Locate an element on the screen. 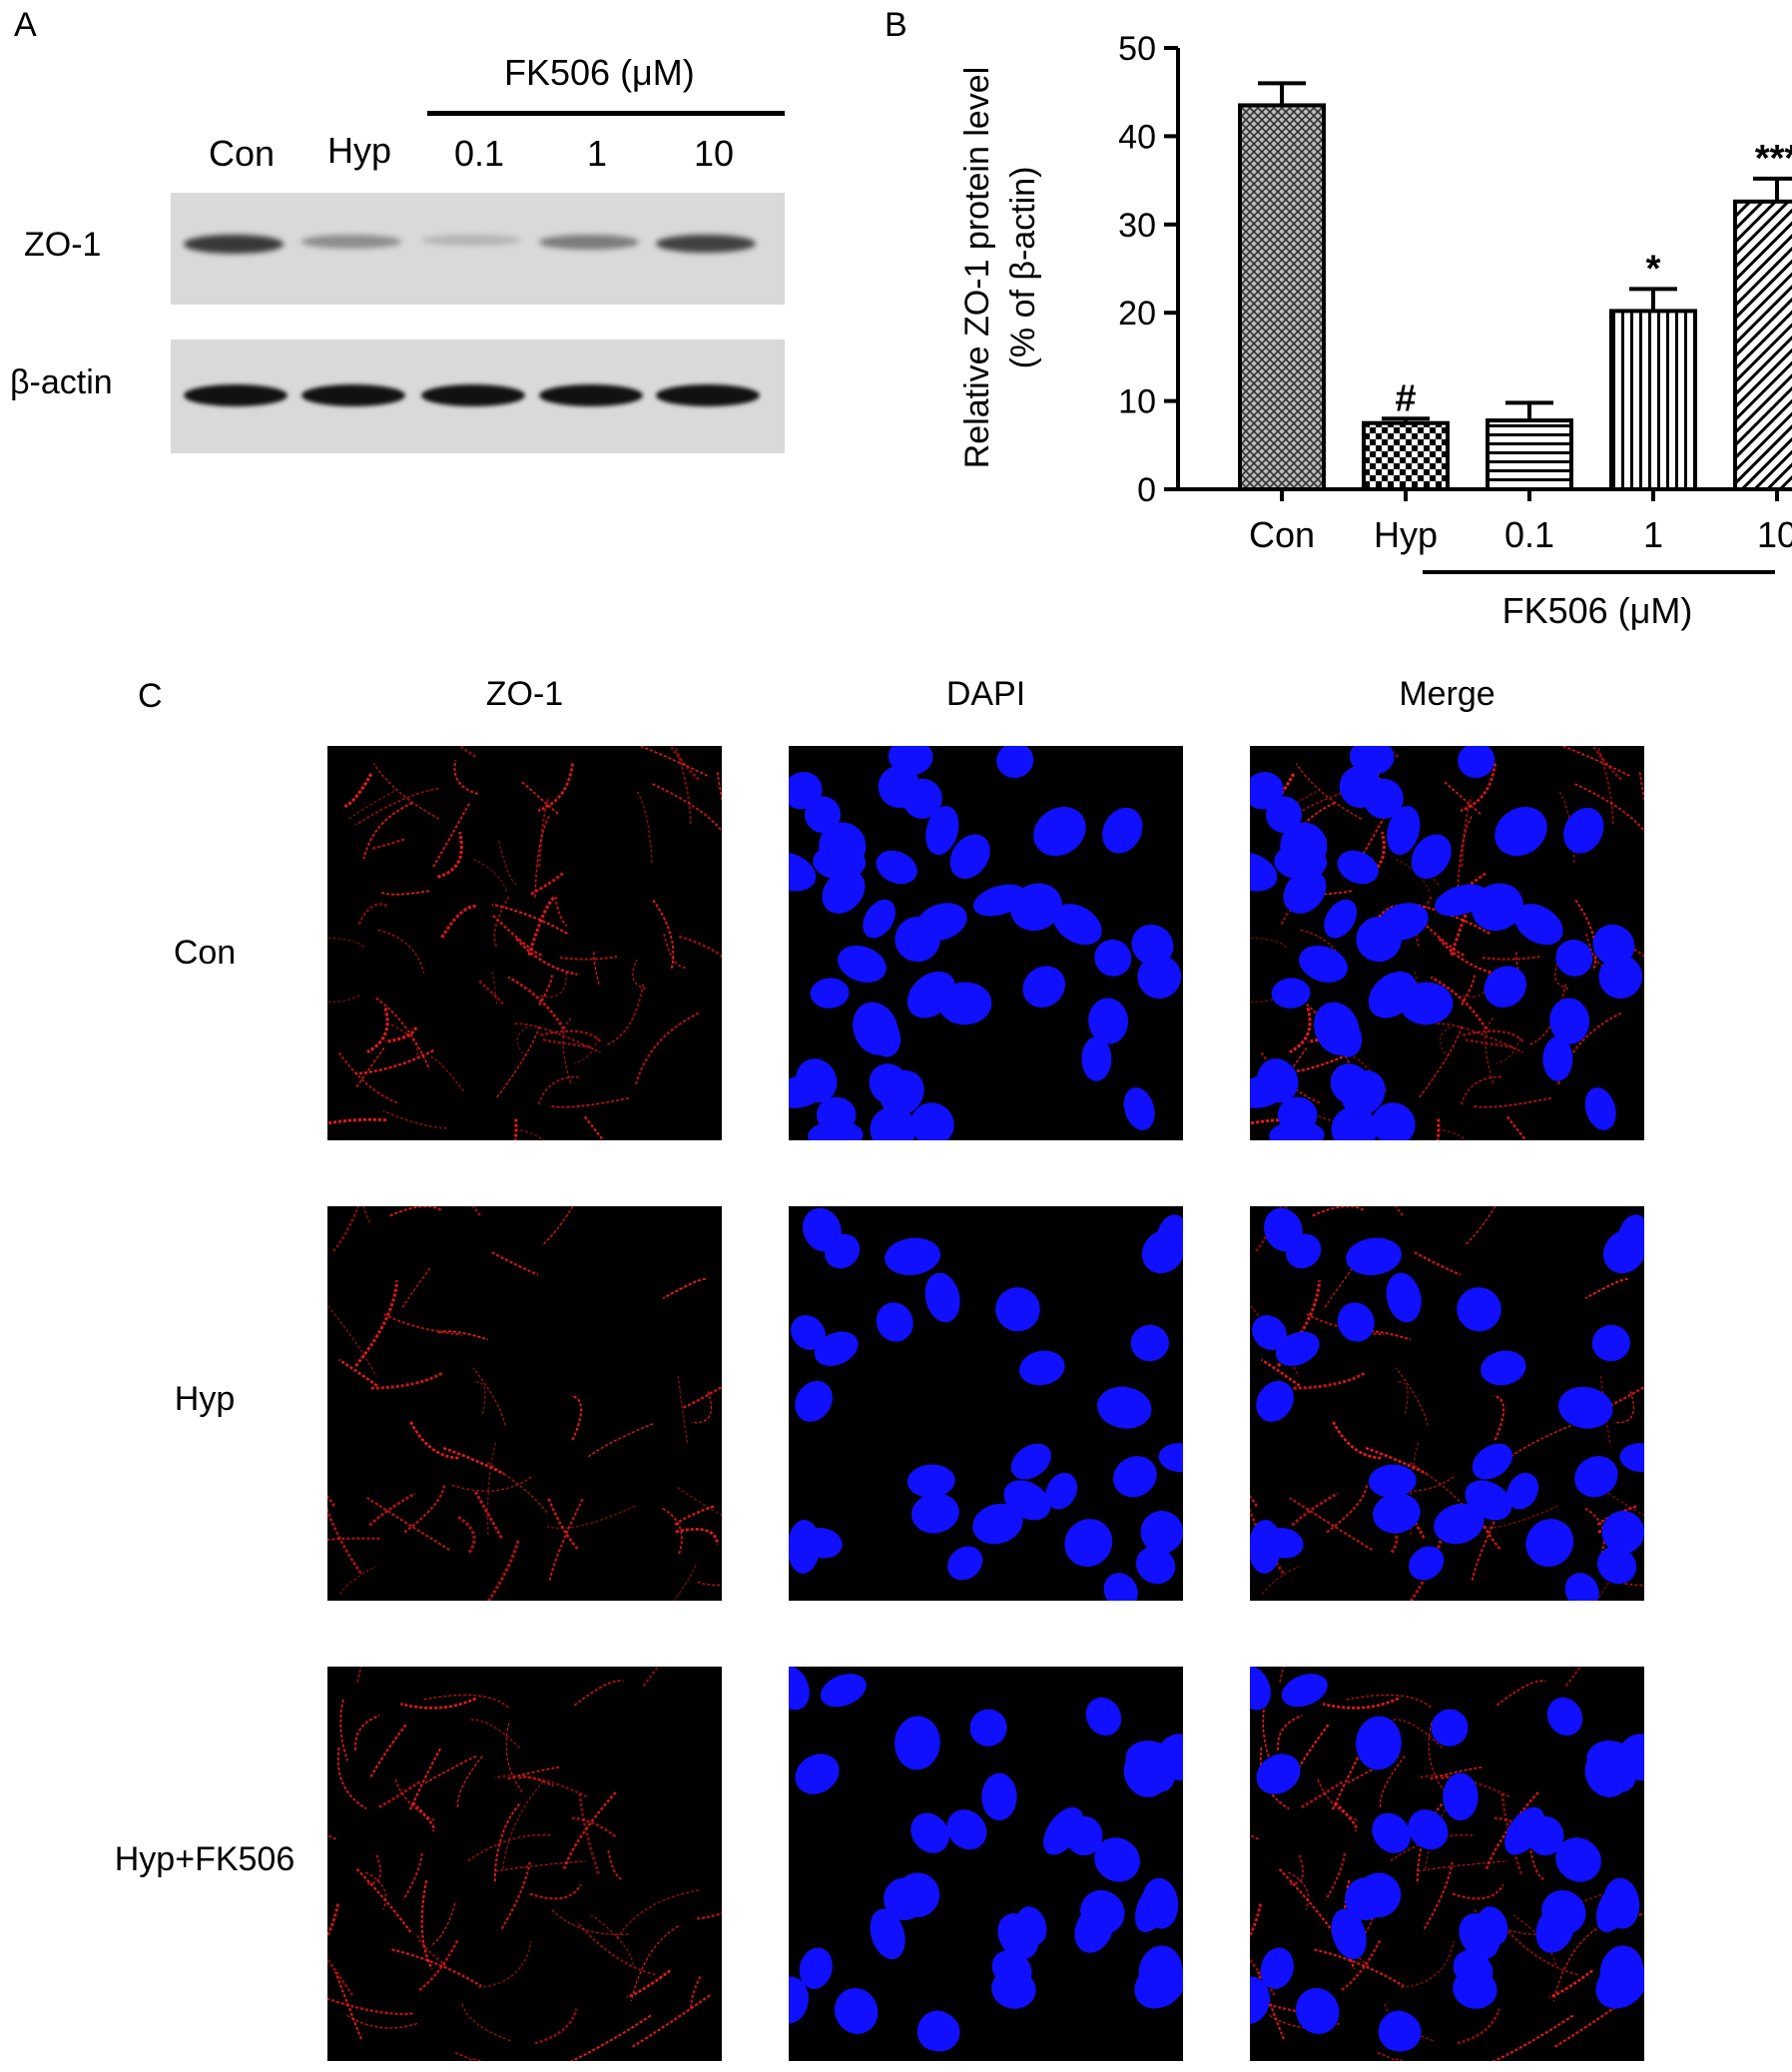 Image resolution: width=1792 pixels, height=2072 pixels. row-label-hyp: Hyp is located at coordinates (205, 1399).